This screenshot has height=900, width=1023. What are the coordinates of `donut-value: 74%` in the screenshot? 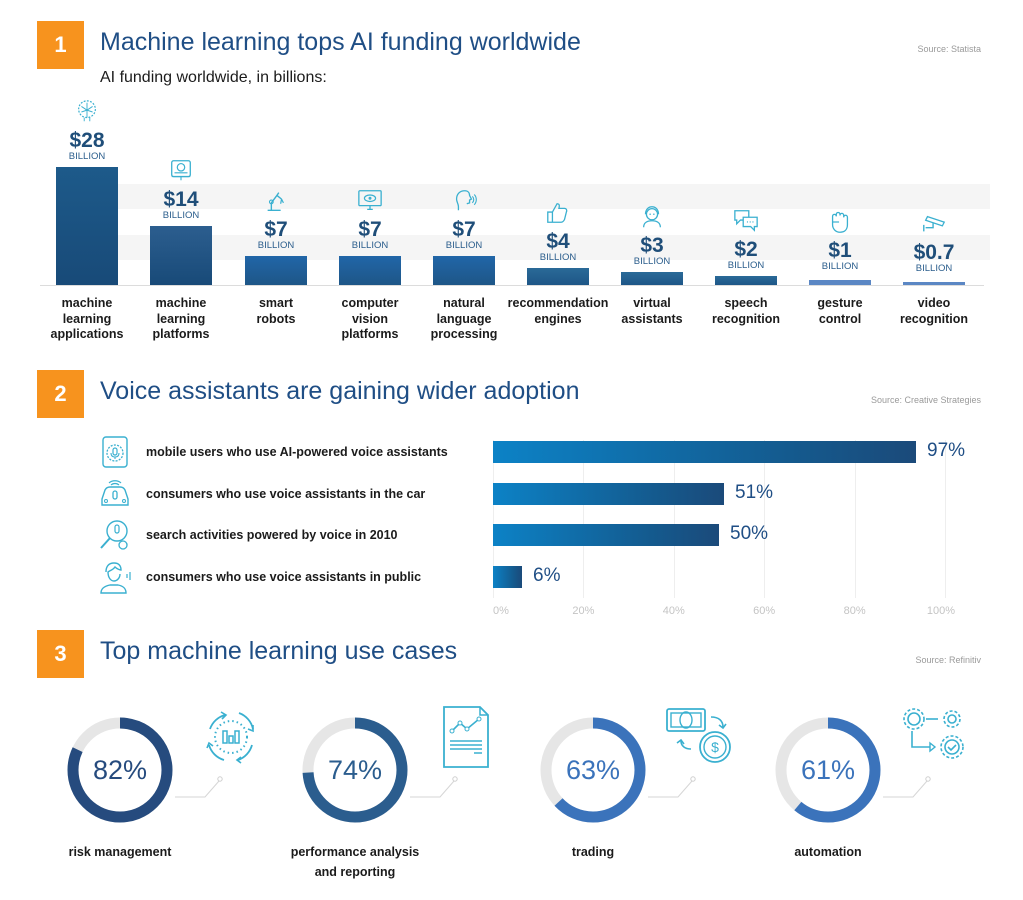 It's located at (355, 769).